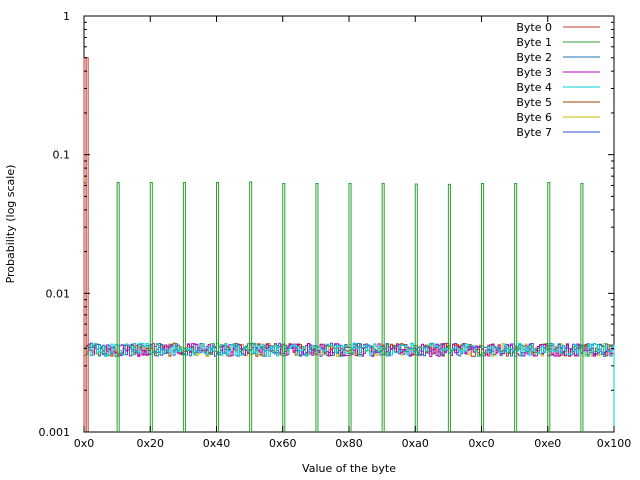 The height and width of the screenshot is (480, 640). Describe the element at coordinates (547, 443) in the screenshot. I see `x-tick-label: 0xe0` at that location.